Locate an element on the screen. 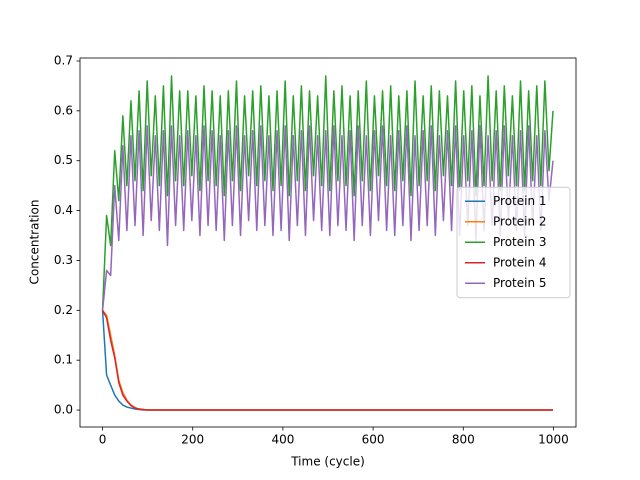 Image resolution: width=640 pixels, height=480 pixels. y-tick-label: 0.0 is located at coordinates (63, 410).